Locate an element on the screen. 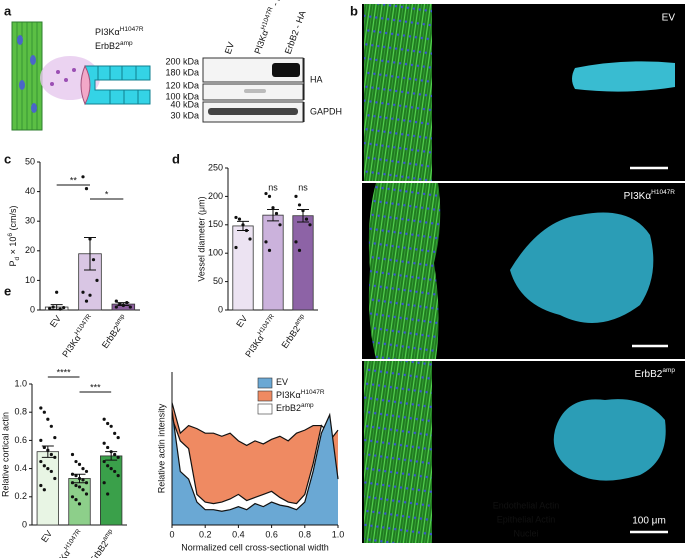 The width and height of the screenshot is (685, 558). x-tick-label: 0 is located at coordinates (171, 534).